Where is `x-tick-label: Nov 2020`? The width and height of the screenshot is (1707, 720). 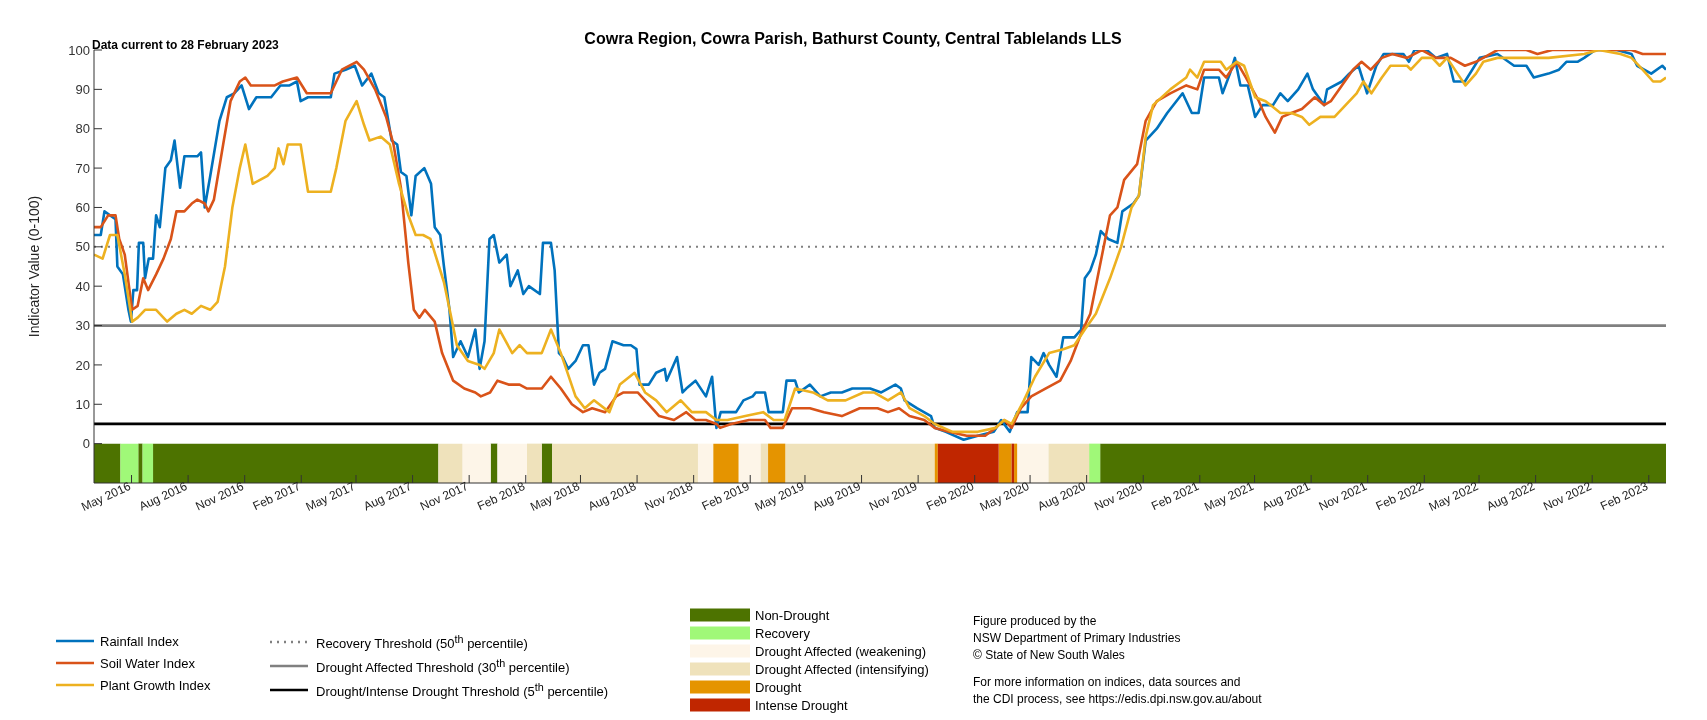 x-tick-label: Nov 2020 is located at coordinates (1118, 496).